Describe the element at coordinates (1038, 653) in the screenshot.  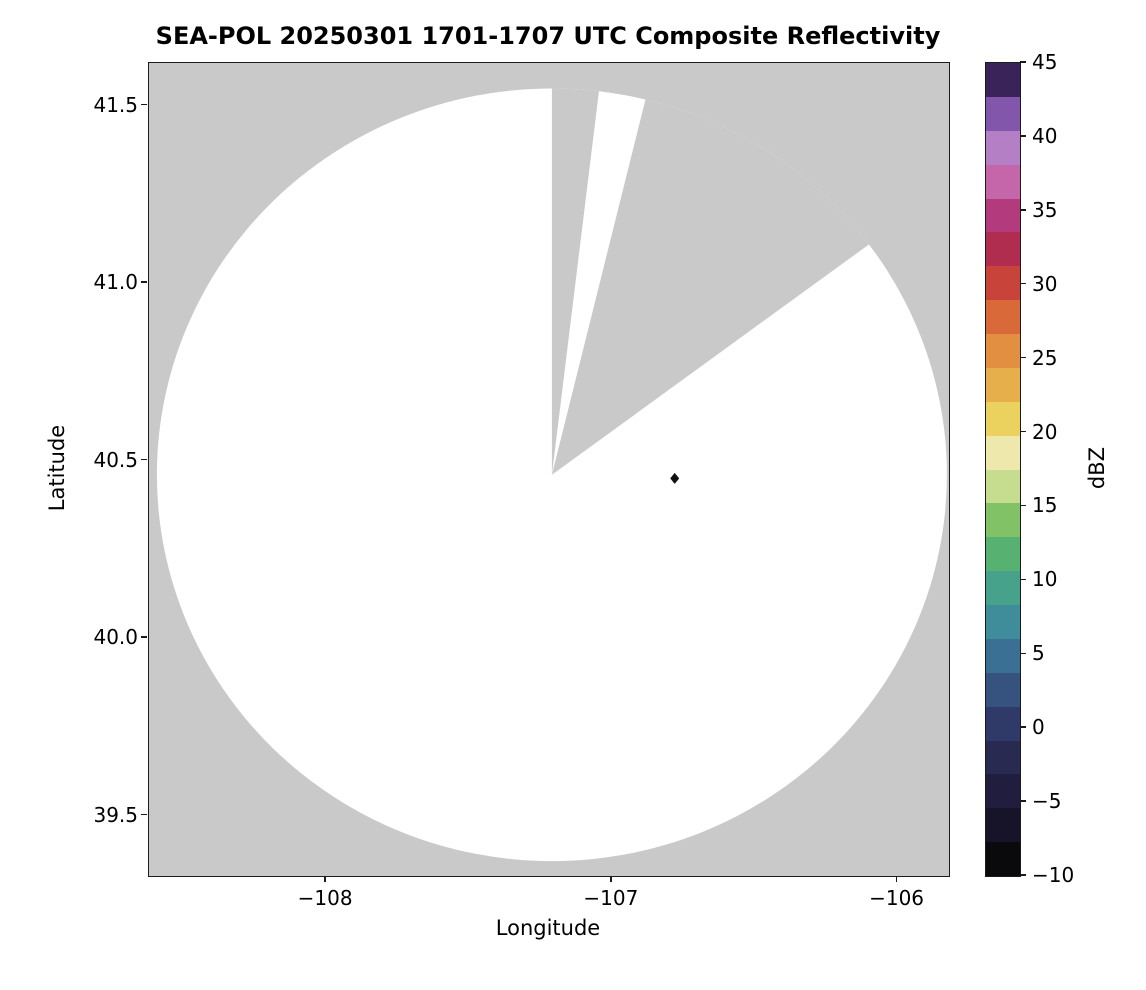
I see `colorbar-tick-label: 5` at that location.